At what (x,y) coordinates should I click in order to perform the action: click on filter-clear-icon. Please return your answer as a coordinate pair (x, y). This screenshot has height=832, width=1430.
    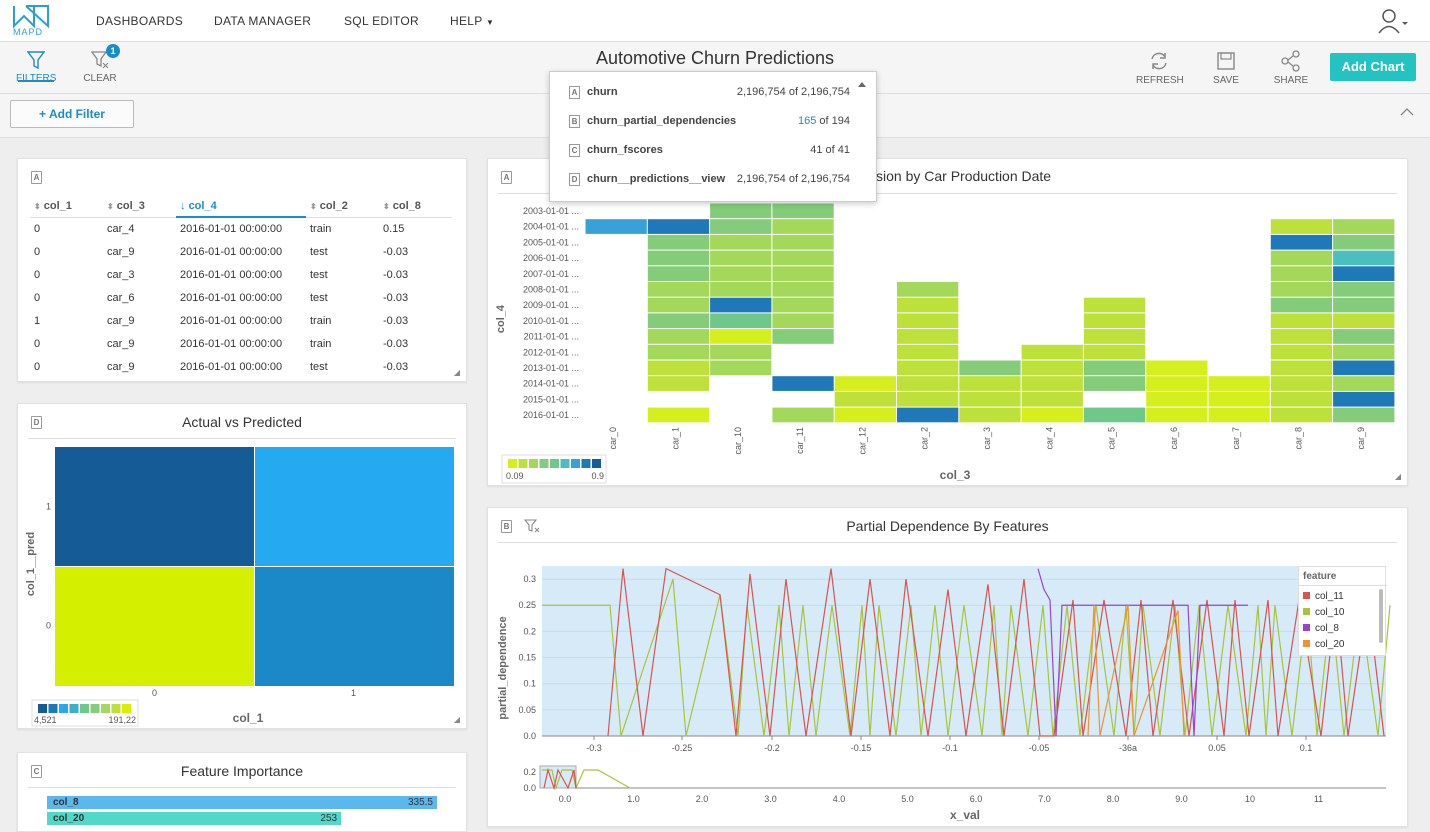
    Looking at the image, I should click on (532, 526).